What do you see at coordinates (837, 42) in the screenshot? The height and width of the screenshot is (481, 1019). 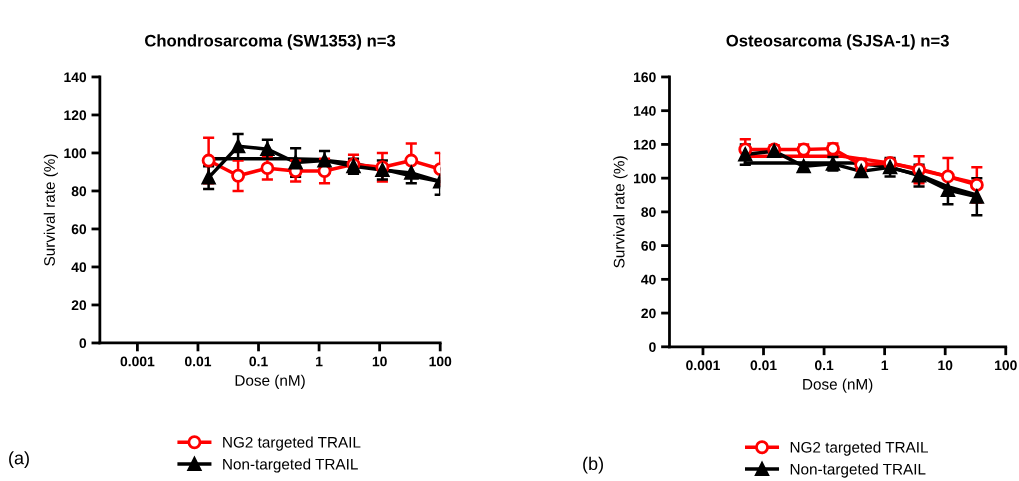 I see `chart-title: Osteosarcoma (SJSA-1) n=3` at bounding box center [837, 42].